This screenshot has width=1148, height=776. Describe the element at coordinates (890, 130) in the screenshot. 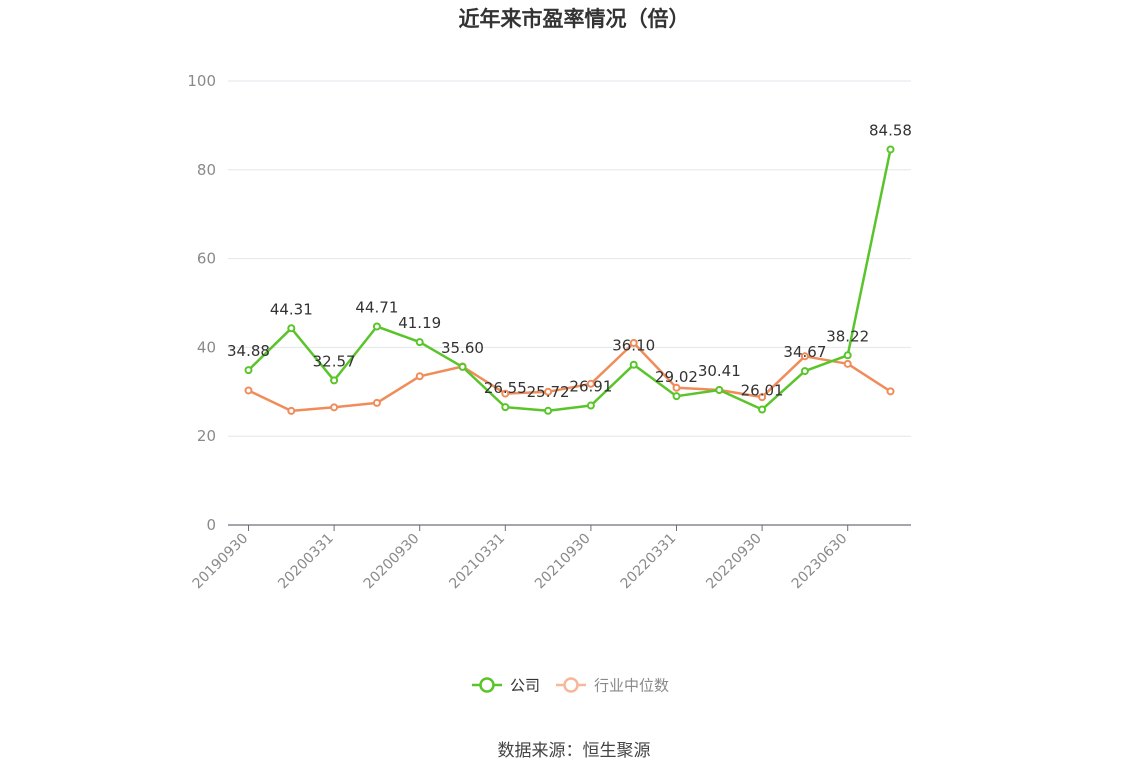

I see `data-label: 84.58` at that location.